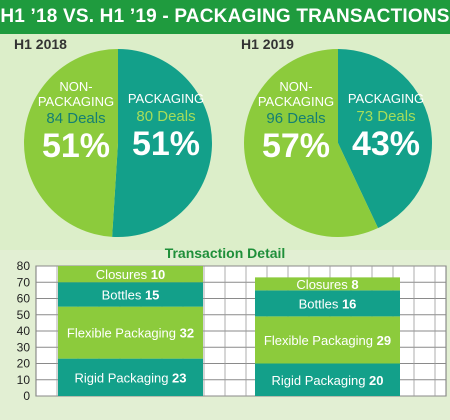 The height and width of the screenshot is (420, 450). I want to click on pie-deals-2018-packaging: 80 Deals, so click(165, 116).